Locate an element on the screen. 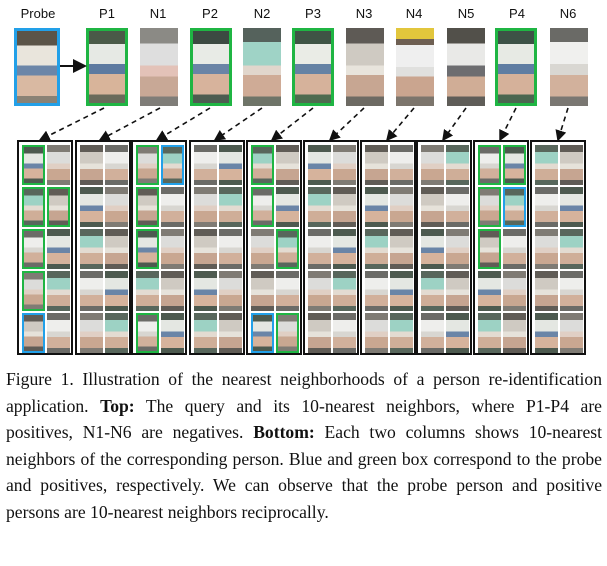  label-n4: N4 is located at coordinates (414, 13).